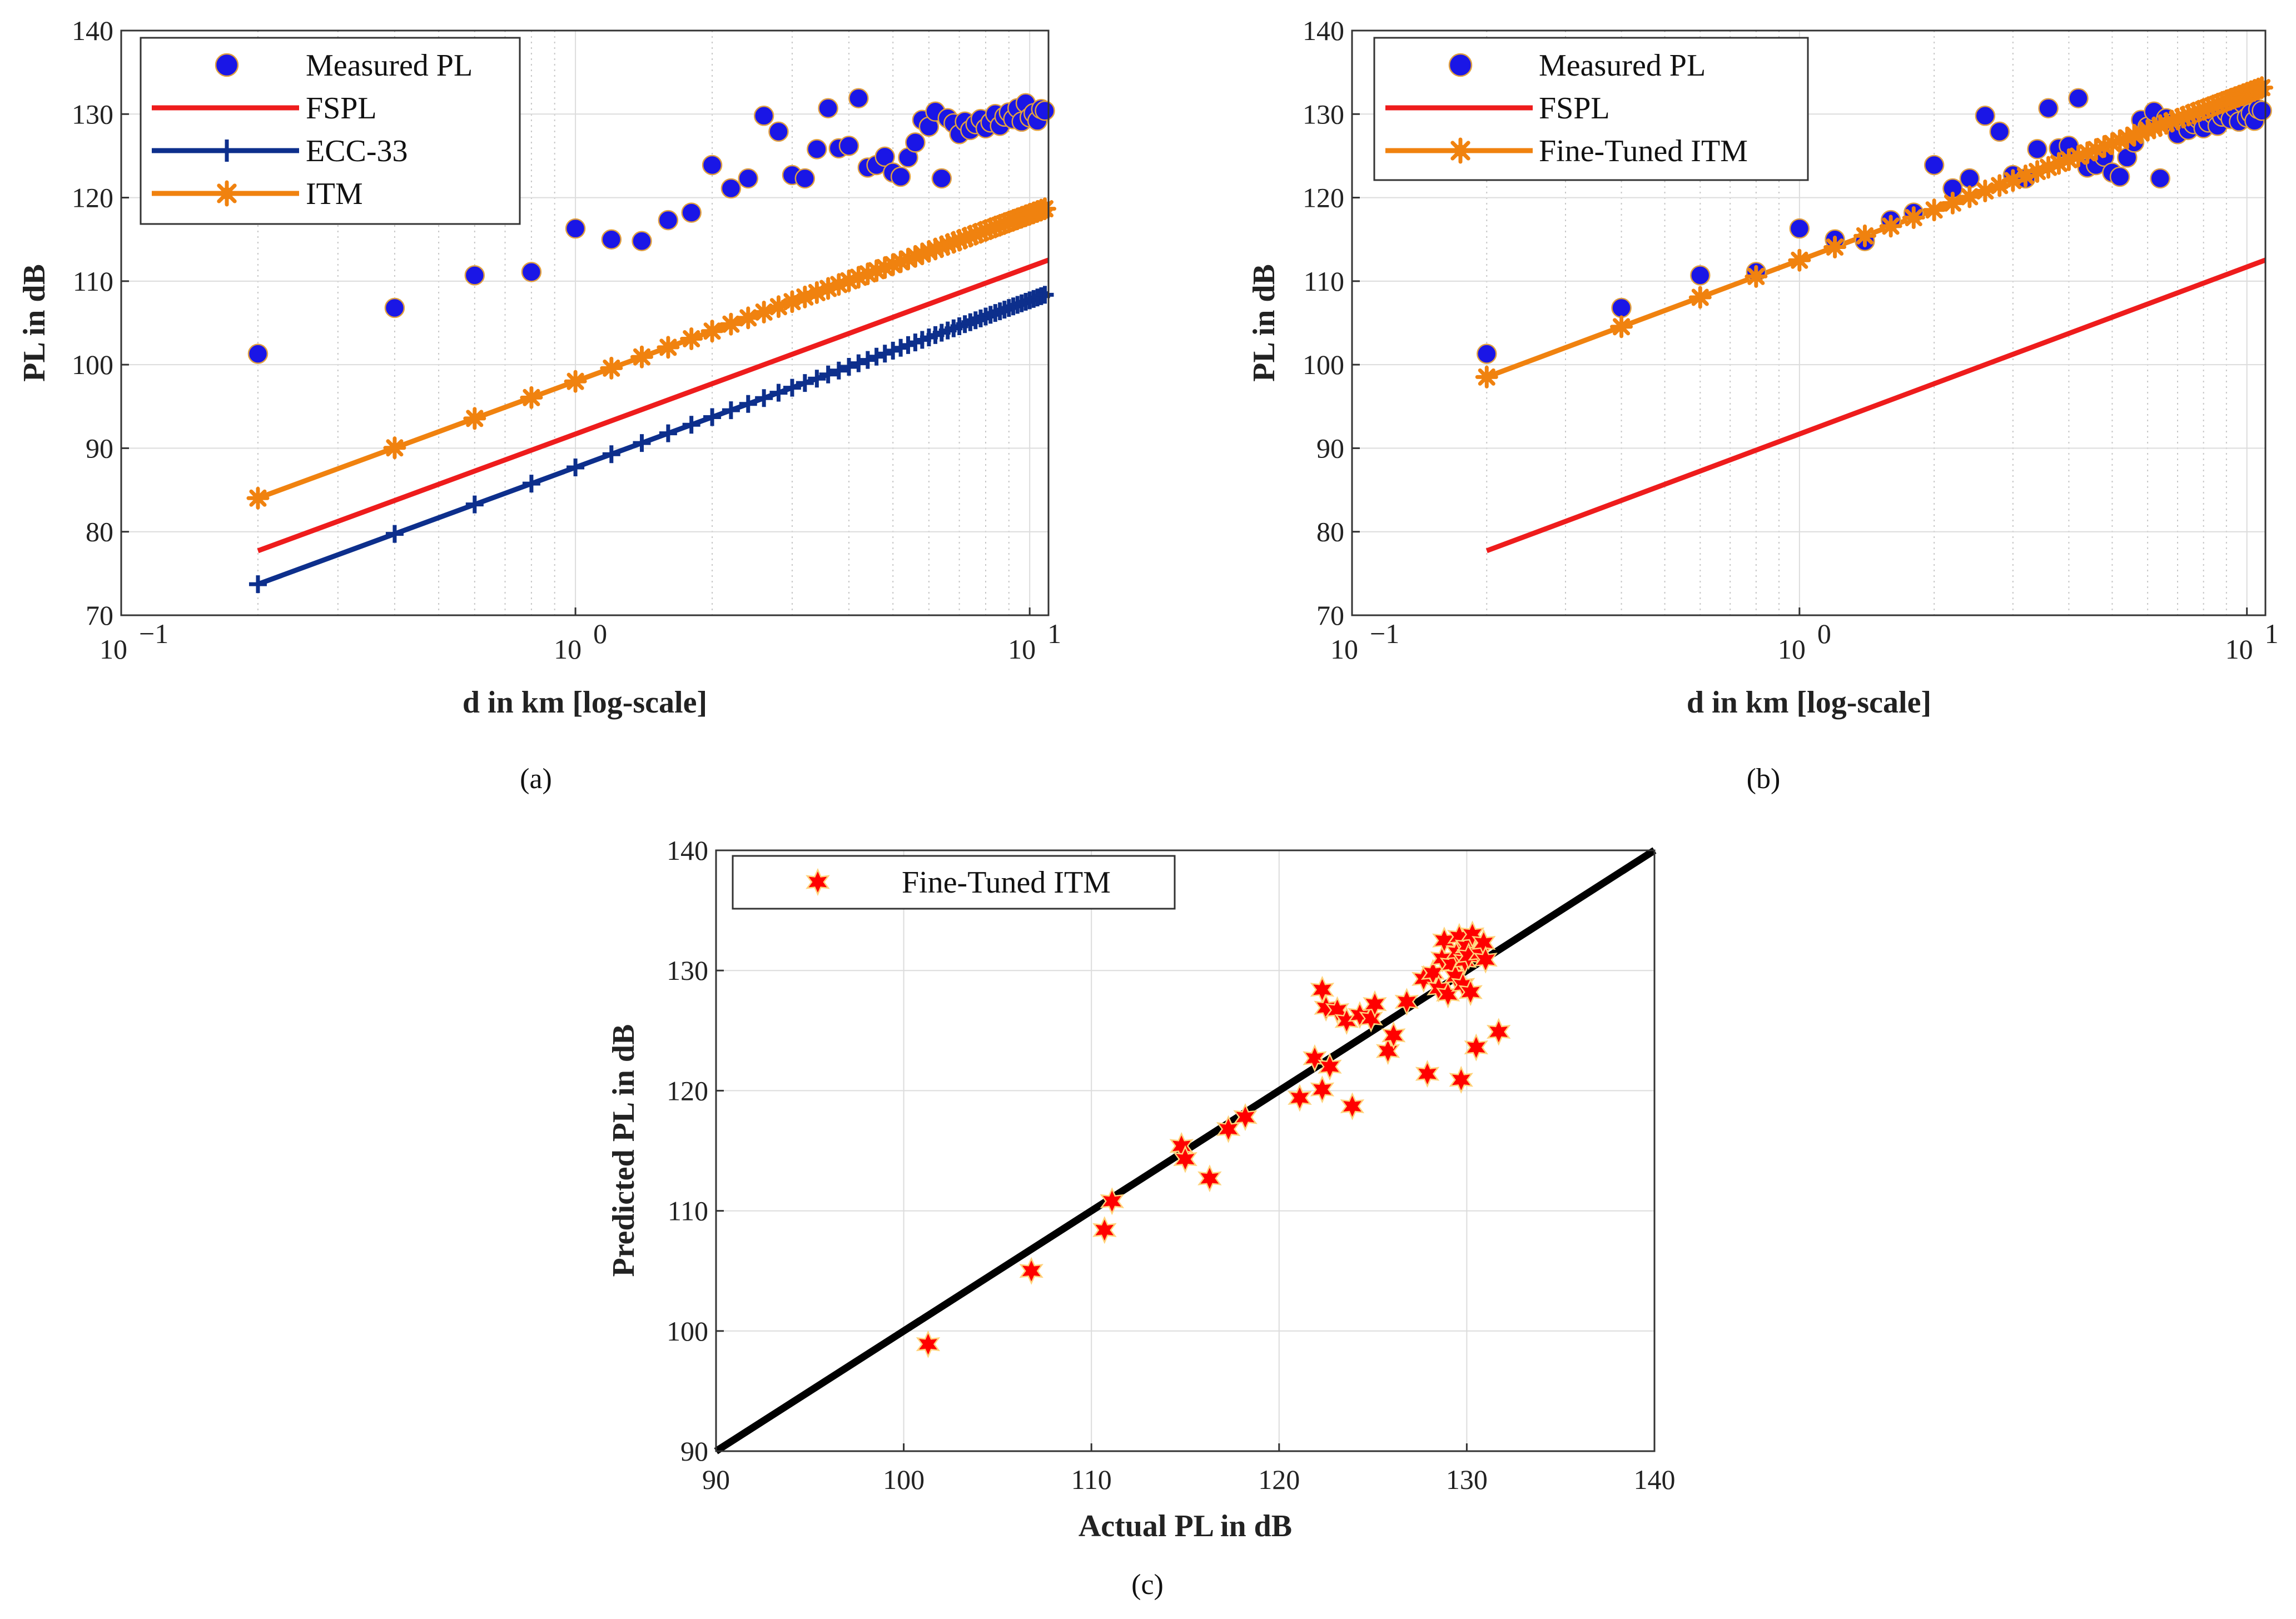 This screenshot has width=2296, height=1619. What do you see at coordinates (1575, 108) in the screenshot?
I see `legend-b-label-fspl: FSPL` at bounding box center [1575, 108].